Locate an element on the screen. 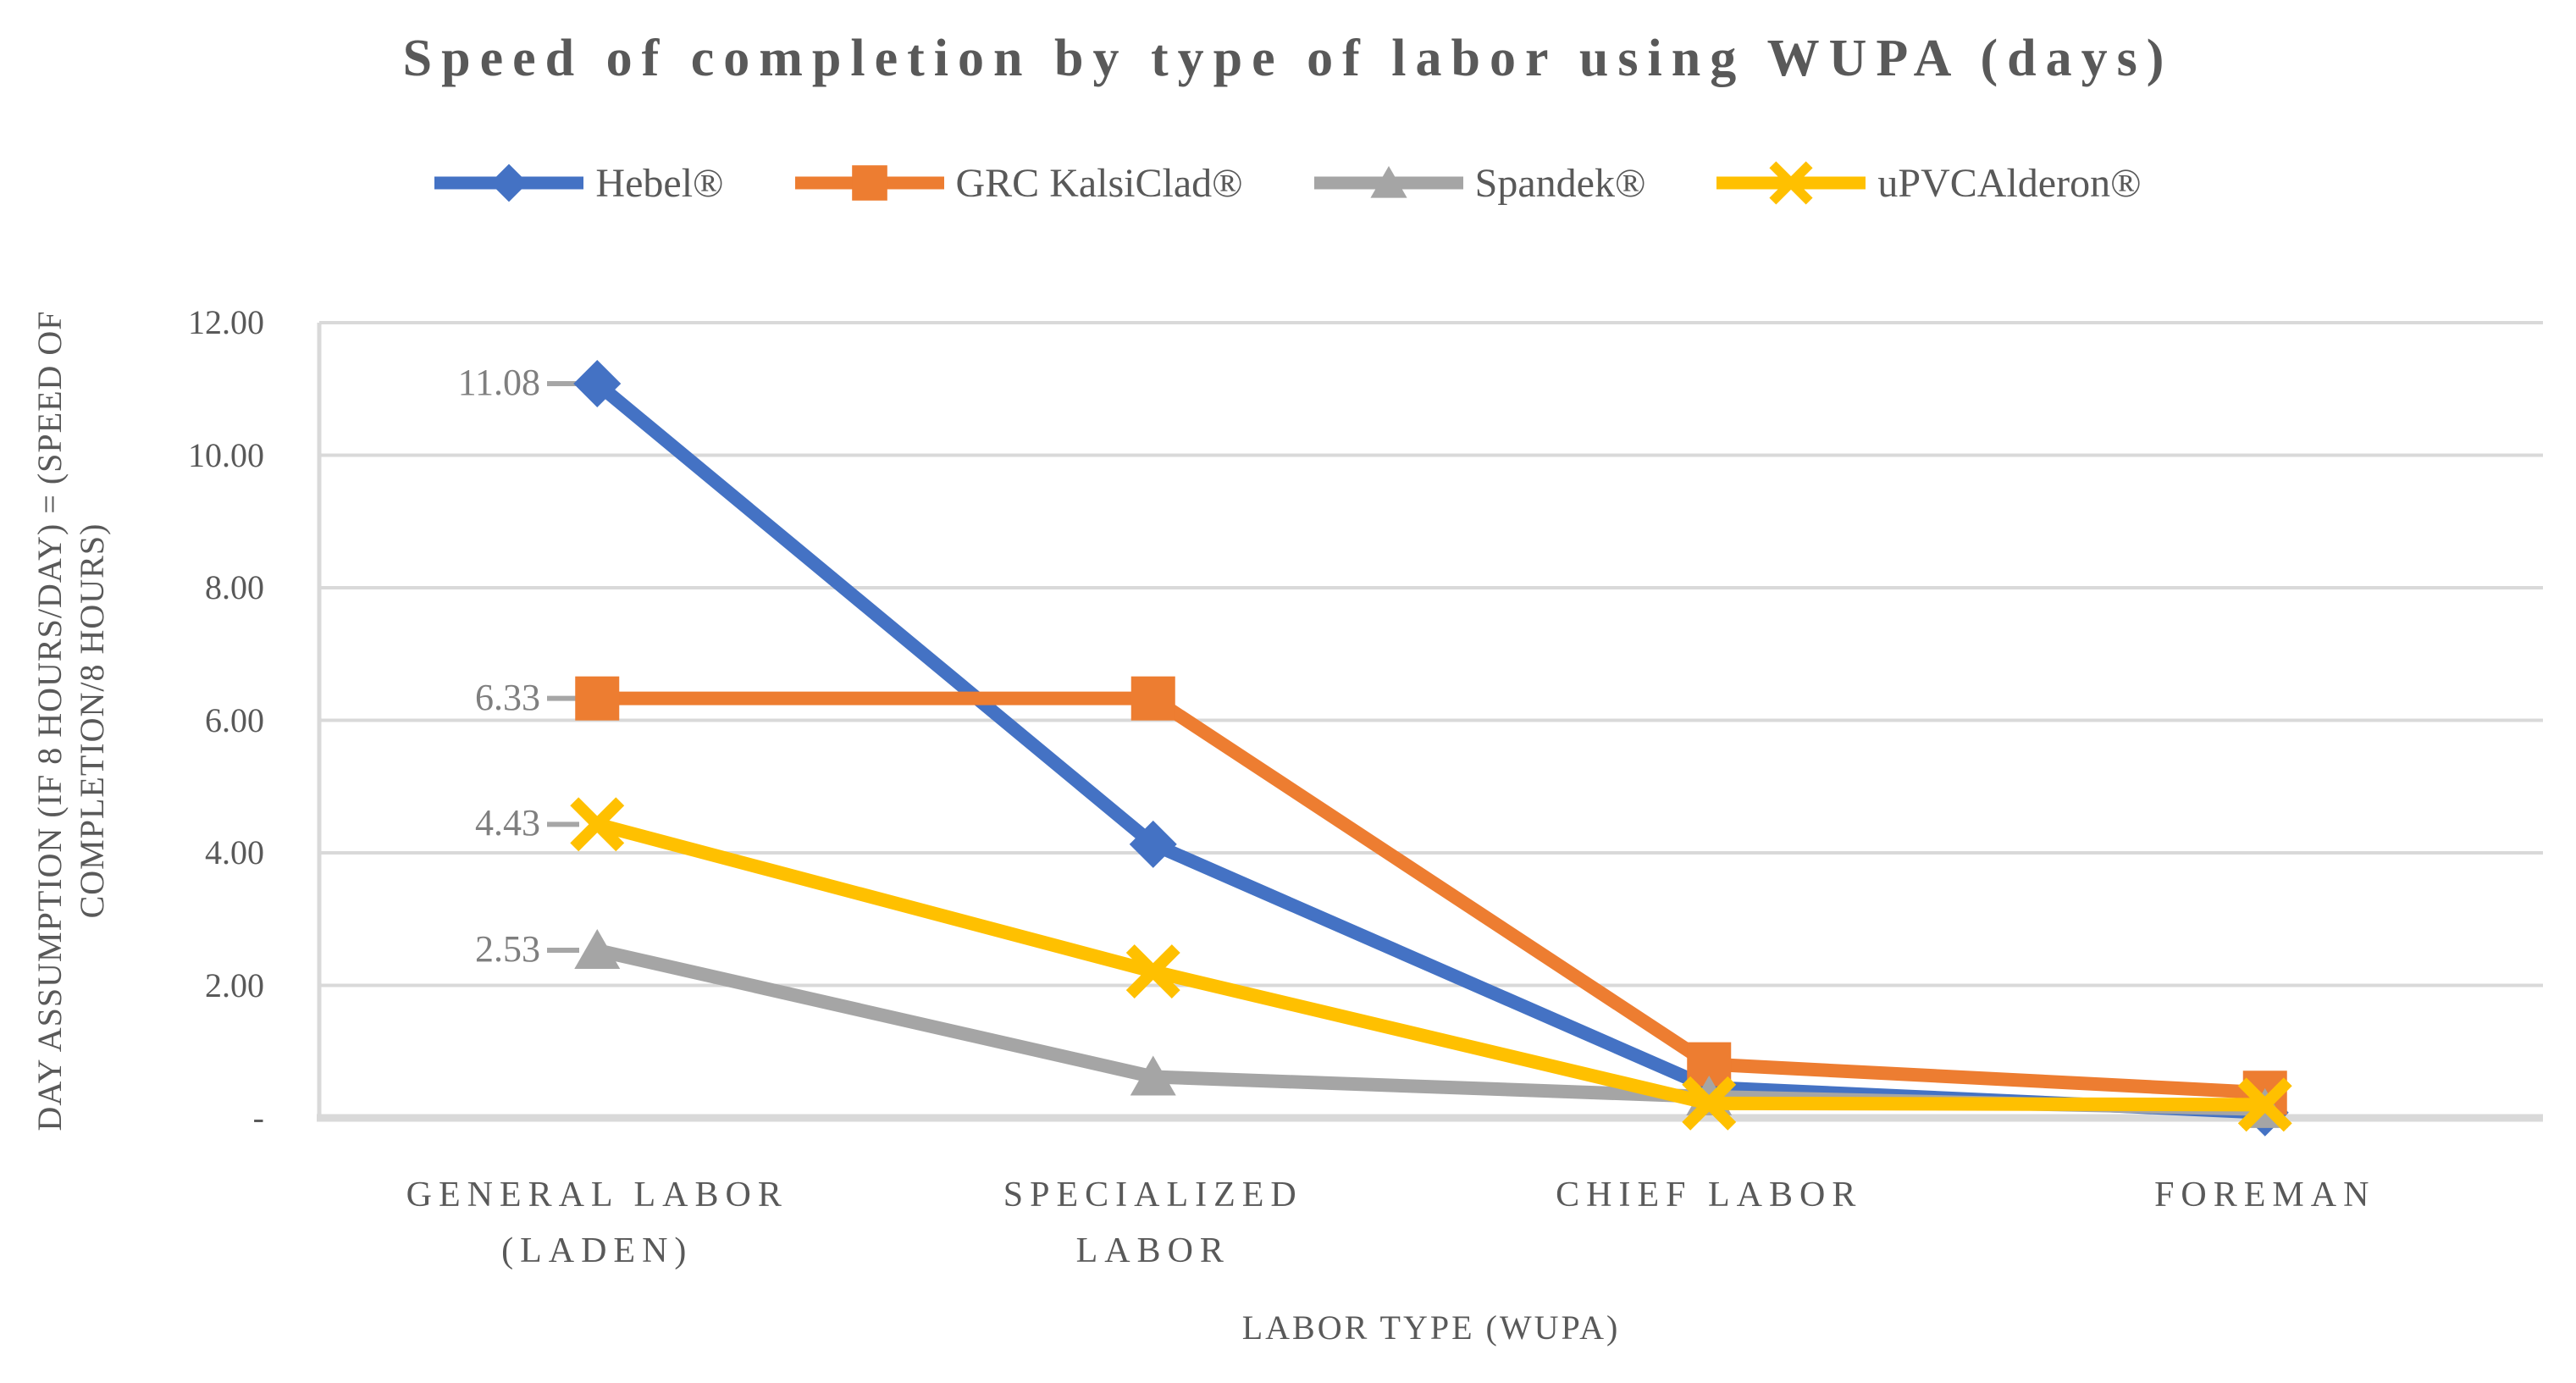  x-category-label: CHIEF LABOR is located at coordinates (1709, 1195).